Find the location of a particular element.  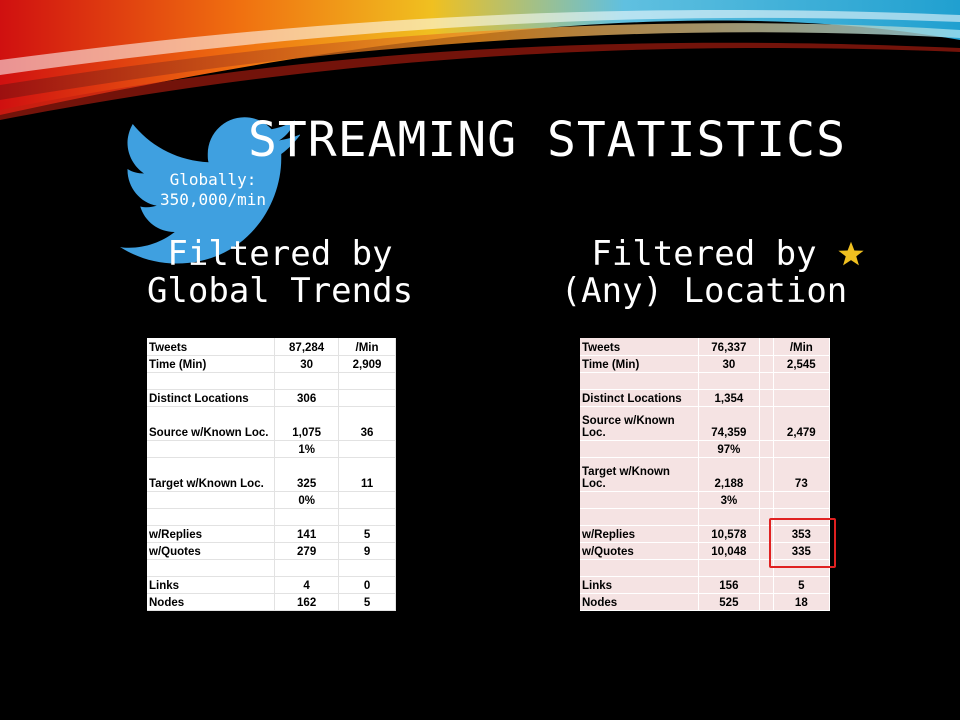

table-row: 0% is located at coordinates (271, 500).